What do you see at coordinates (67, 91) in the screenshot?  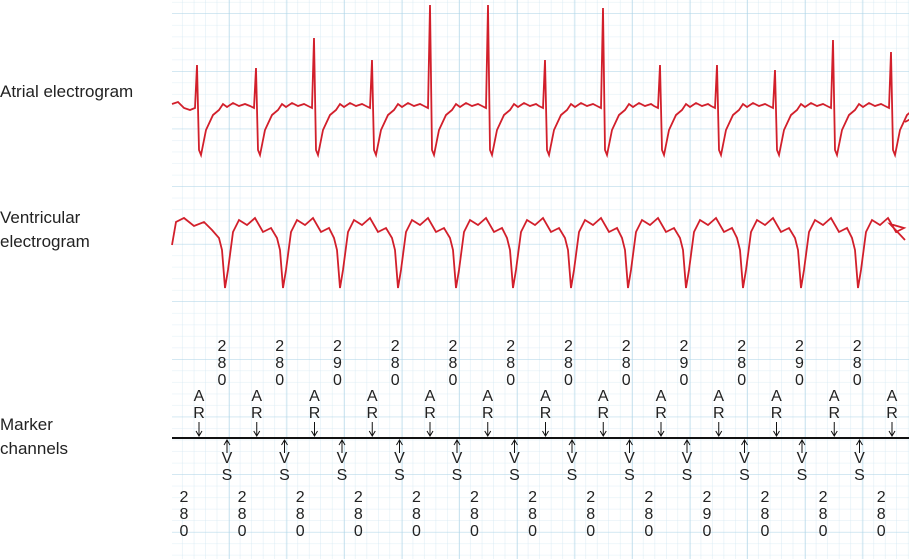 I see `atrial-label: Atrial electrogram` at bounding box center [67, 91].